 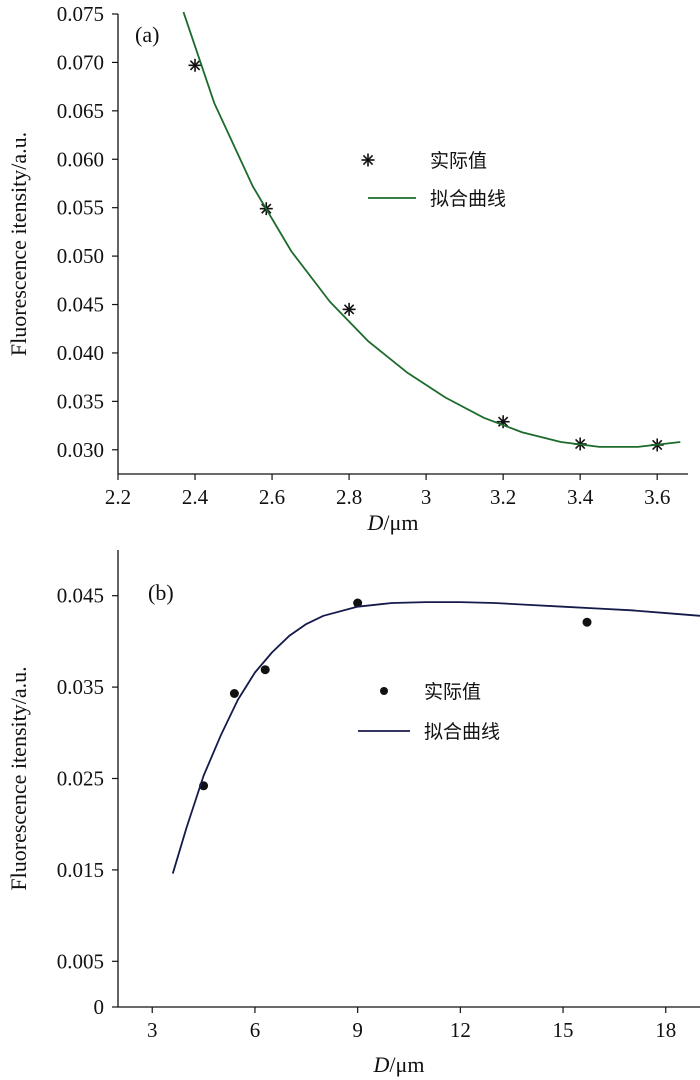 What do you see at coordinates (195, 497) in the screenshot?
I see `x-tick-label: 2.4` at bounding box center [195, 497].